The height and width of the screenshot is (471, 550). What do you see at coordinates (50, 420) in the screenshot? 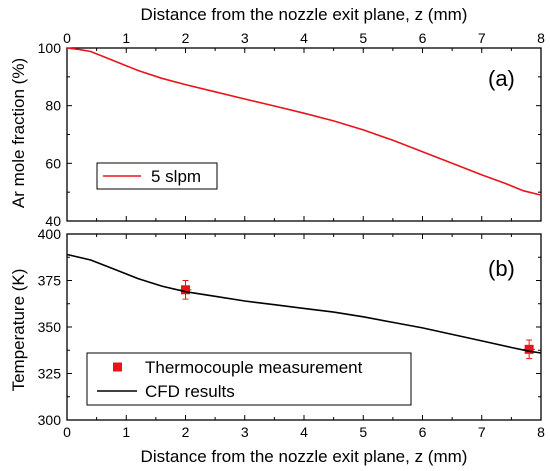
I see `y-tick-label: 300` at bounding box center [50, 420].